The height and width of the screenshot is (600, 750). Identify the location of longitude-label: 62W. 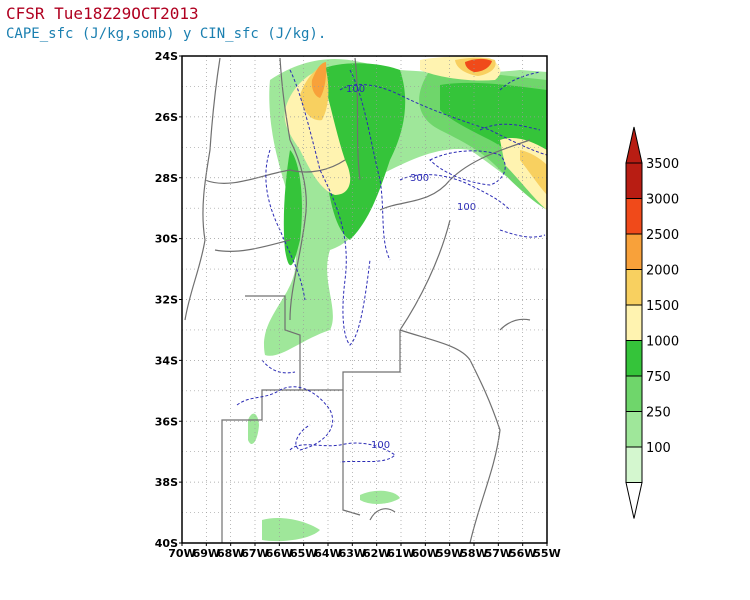
(376, 553).